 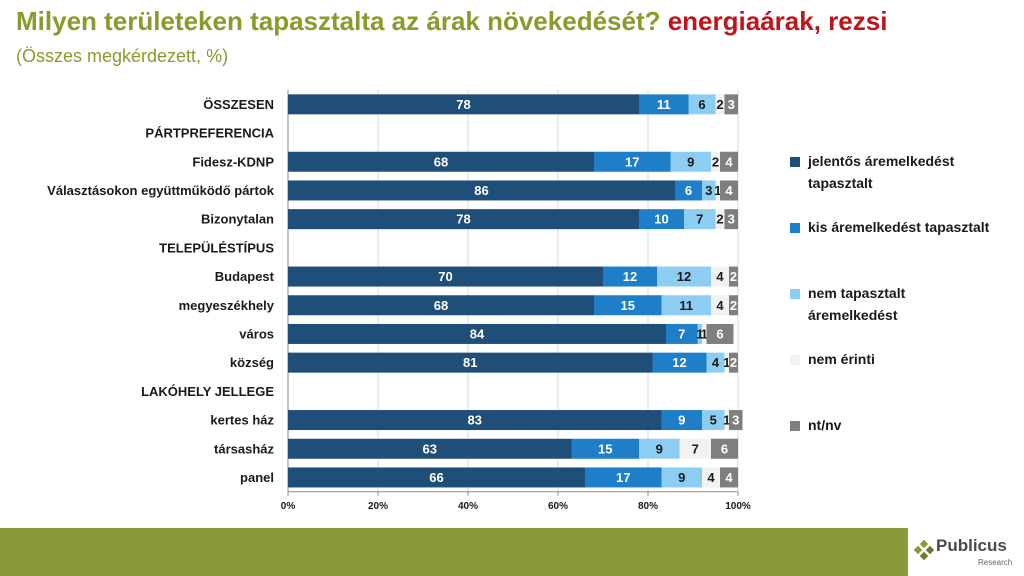 I want to click on data-label: 83, so click(x=475, y=420).